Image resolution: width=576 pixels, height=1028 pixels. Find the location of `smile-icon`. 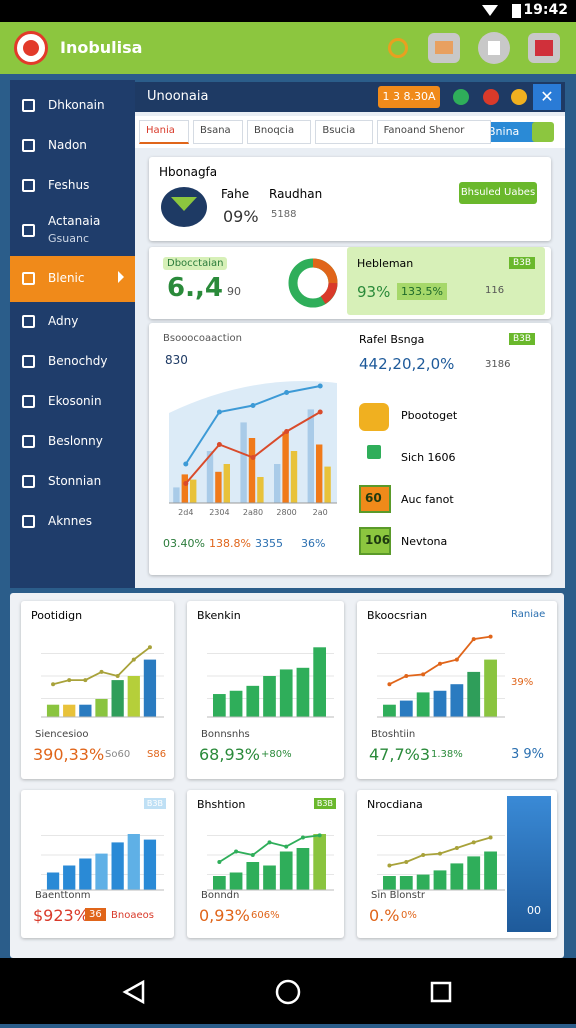

smile-icon is located at coordinates (519, 97).